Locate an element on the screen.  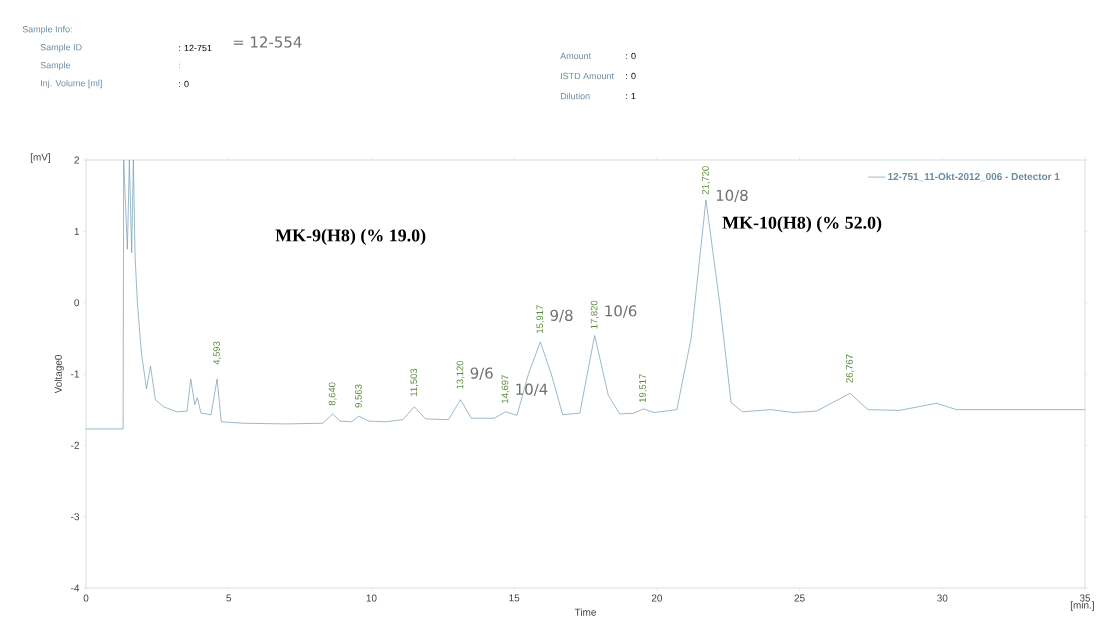
x-tick-label: 10 is located at coordinates (371, 598).